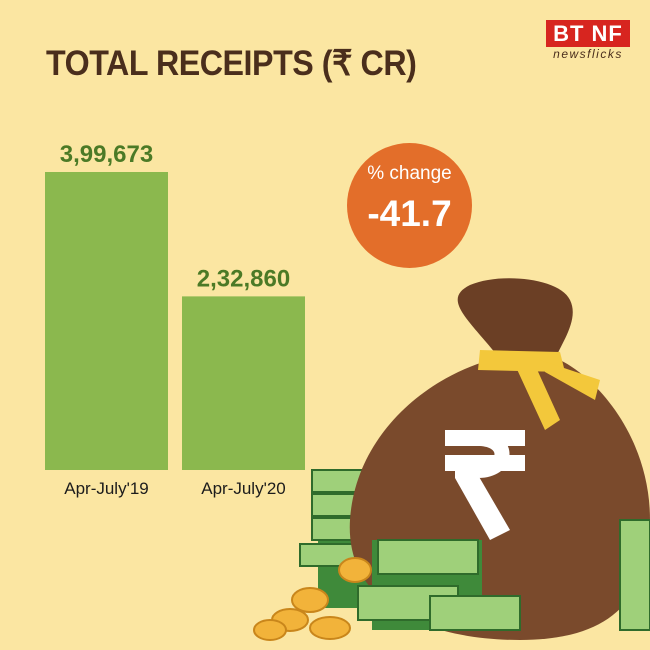 Image resolution: width=650 pixels, height=650 pixels. Describe the element at coordinates (588, 54) in the screenshot. I see `logo-subtext: newsflicks` at that location.